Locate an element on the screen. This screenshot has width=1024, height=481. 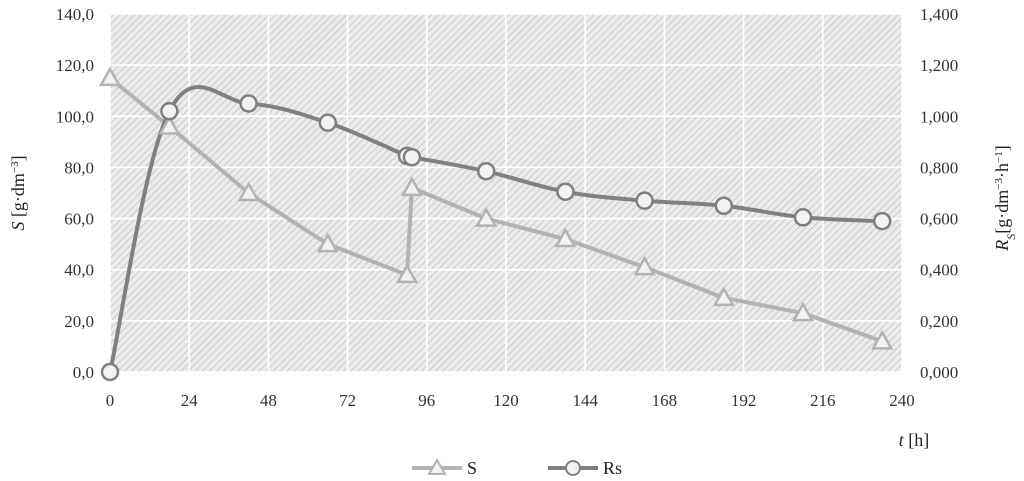
y-right-tick-label: 0,800 is located at coordinates (939, 167).